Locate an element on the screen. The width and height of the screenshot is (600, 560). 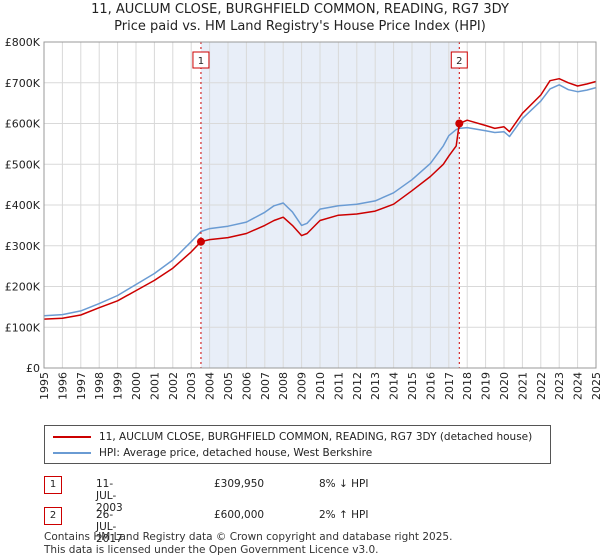
transaction-number-badge: 1 is located at coordinates (53, 485).